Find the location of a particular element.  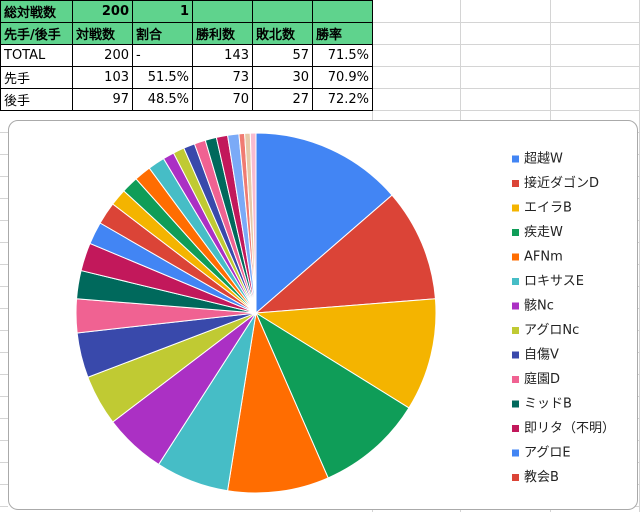

cell: 先手 is located at coordinates (36, 77).